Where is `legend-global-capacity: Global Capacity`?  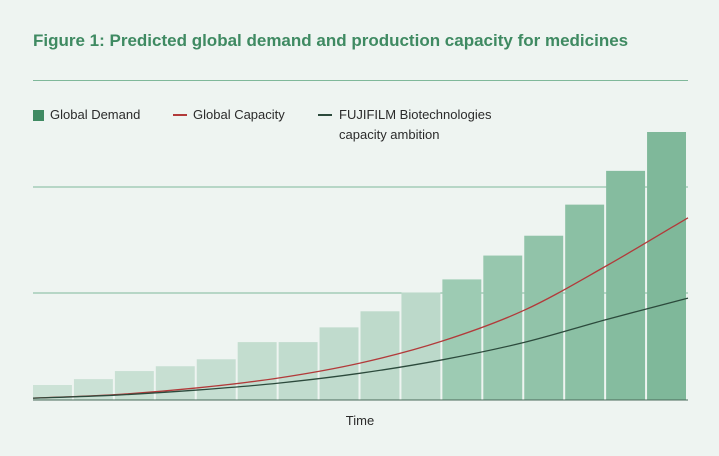
legend-global-capacity: Global Capacity is located at coordinates (229, 115).